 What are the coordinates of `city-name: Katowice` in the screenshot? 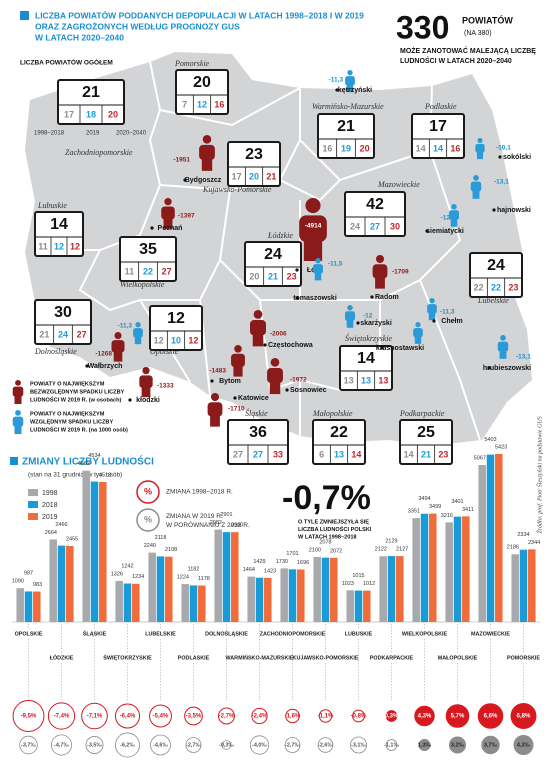 It's located at (253, 398).